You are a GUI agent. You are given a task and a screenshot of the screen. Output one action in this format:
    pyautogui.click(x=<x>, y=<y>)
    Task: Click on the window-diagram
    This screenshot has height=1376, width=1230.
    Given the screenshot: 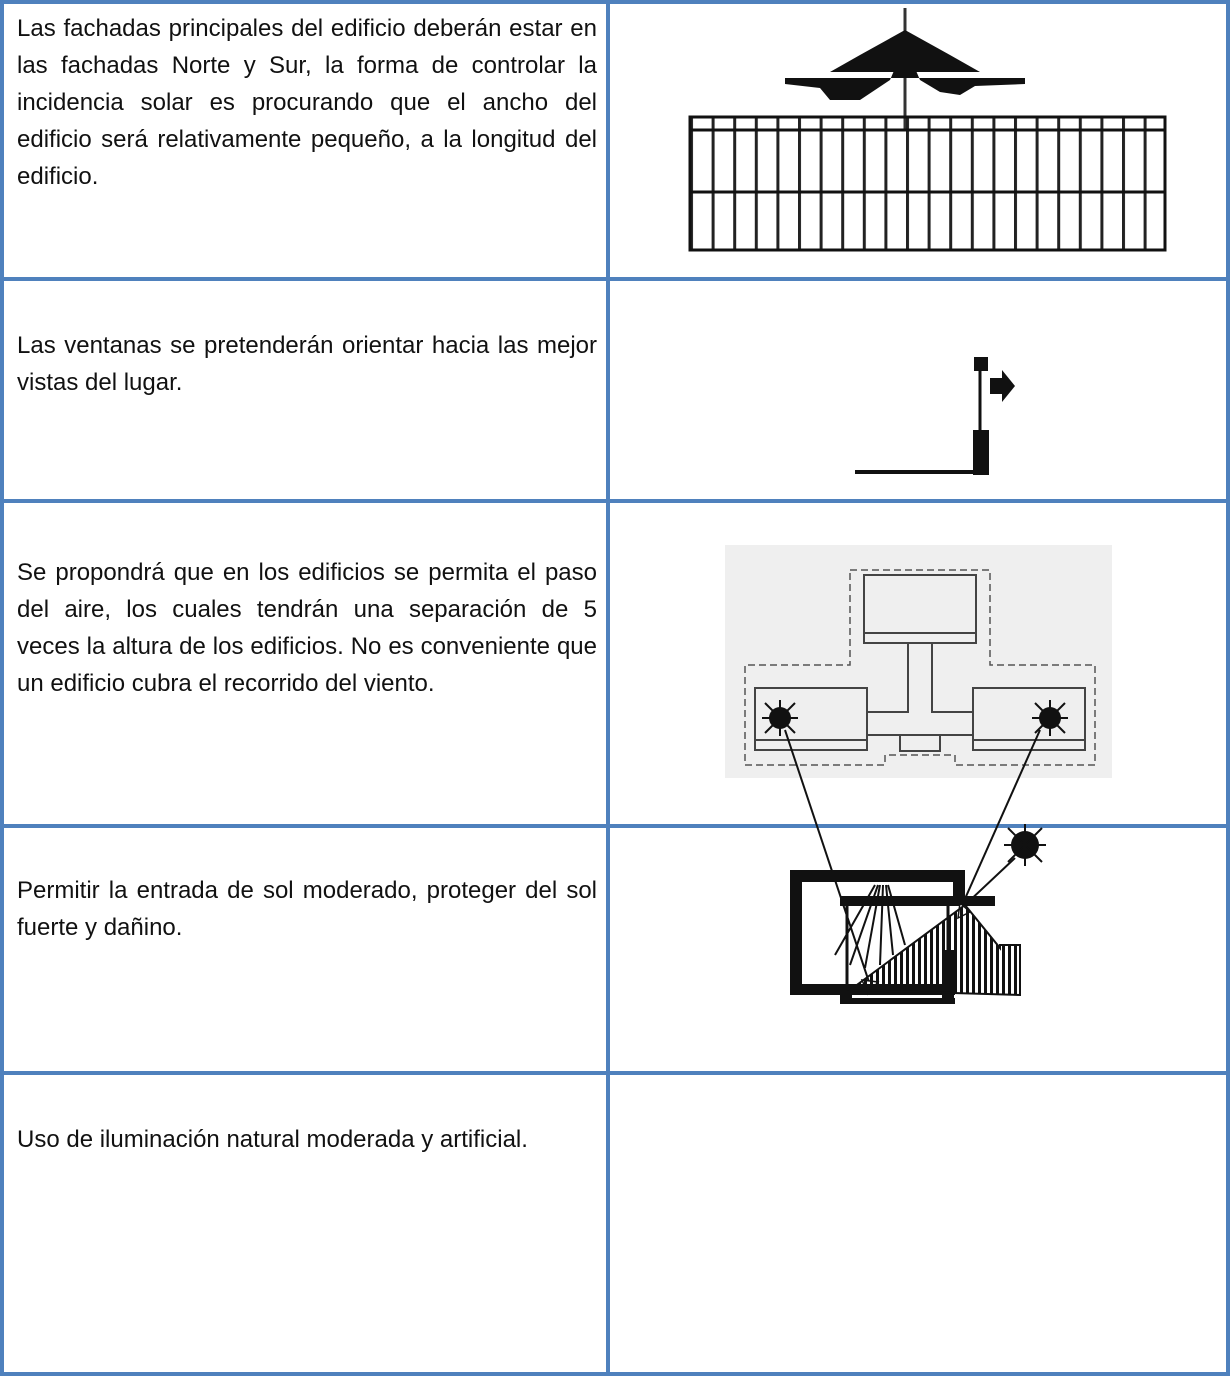 What is the action you would take?
    pyautogui.click(x=935, y=416)
    